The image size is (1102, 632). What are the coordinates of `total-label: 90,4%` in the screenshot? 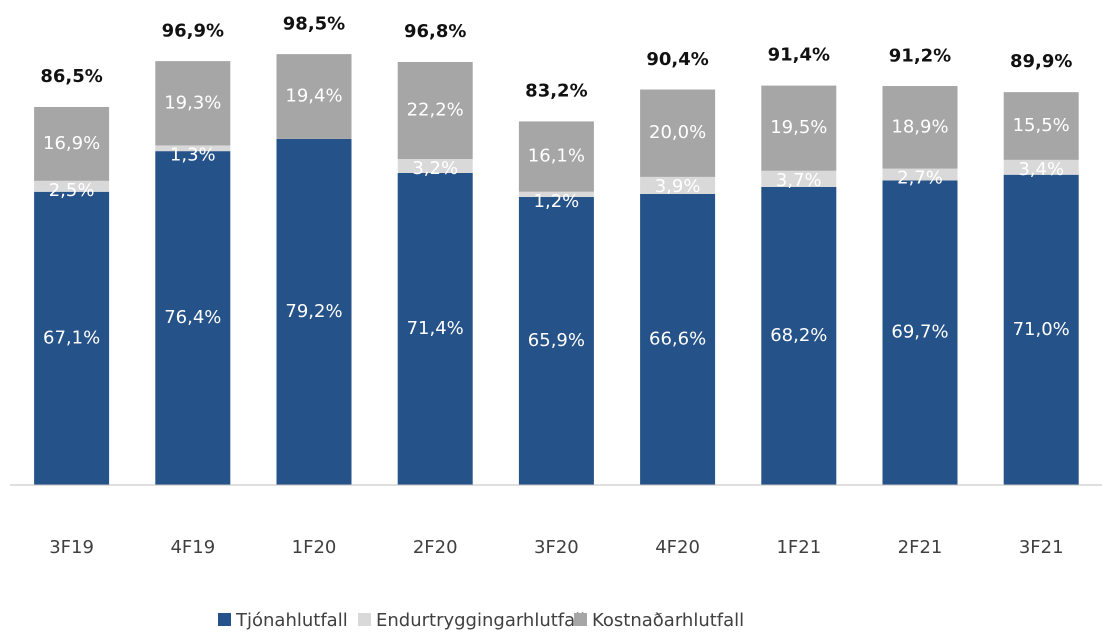 It's located at (677, 59).